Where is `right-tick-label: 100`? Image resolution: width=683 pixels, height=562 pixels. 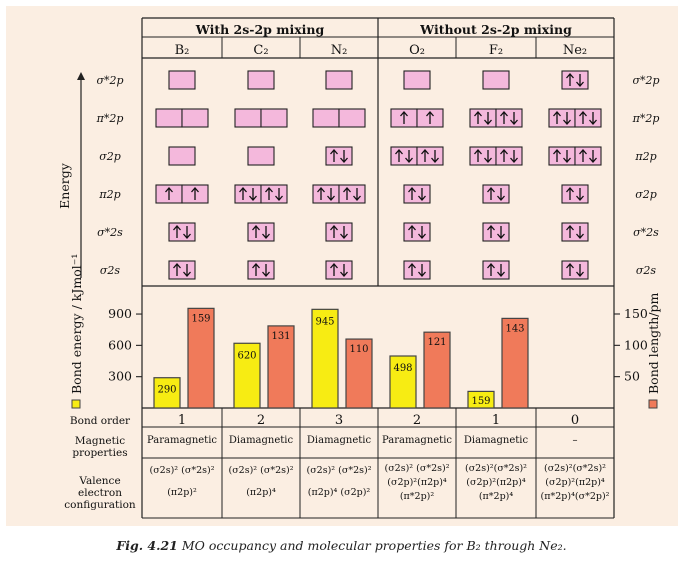 right-tick-label: 100 is located at coordinates (636, 344).